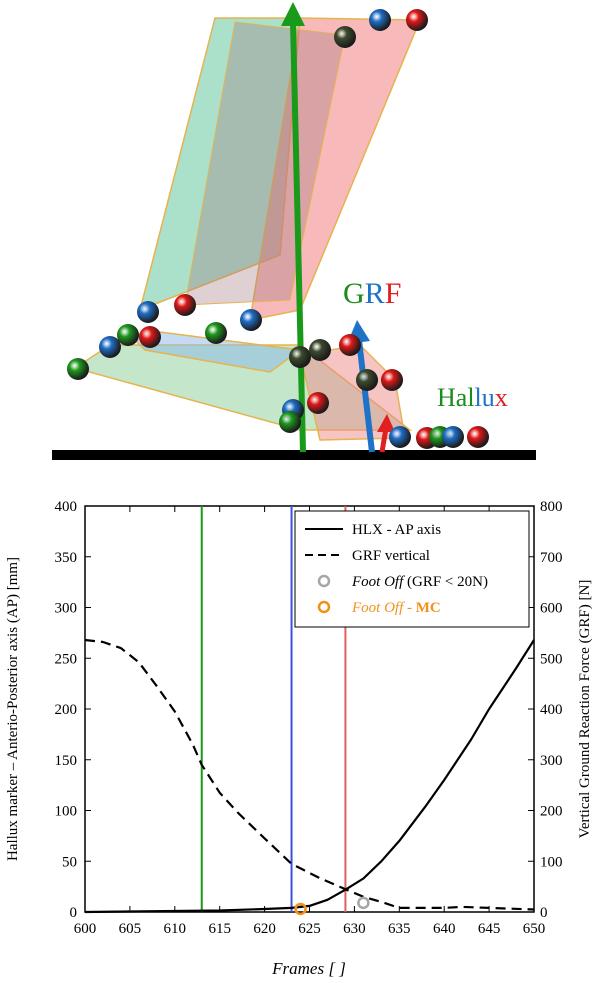 The image size is (598, 983). Describe the element at coordinates (551, 659) in the screenshot. I see `y-tick-label-right: 500` at that location.